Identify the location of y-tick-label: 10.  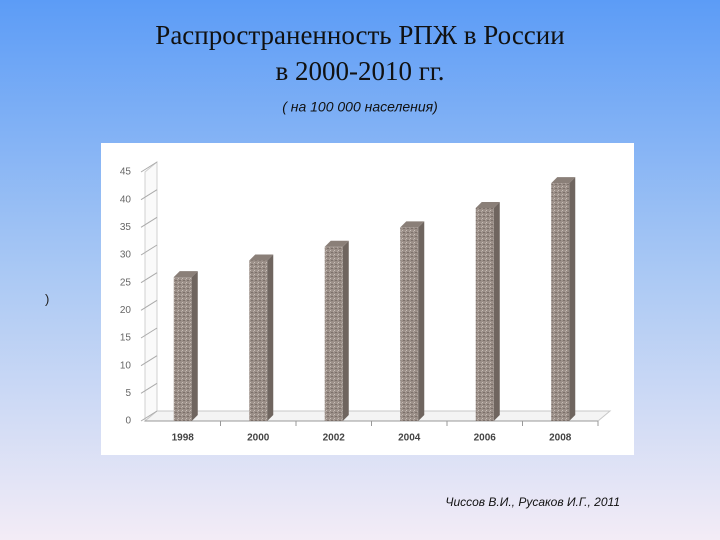
(126, 365).